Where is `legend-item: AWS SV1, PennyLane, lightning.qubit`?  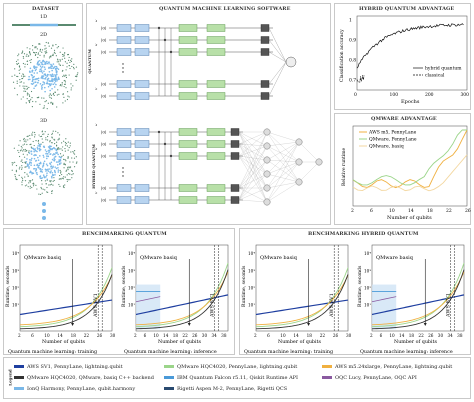
legend-item: AWS SV1, PennyLane, lightning.qubit is located at coordinates (68, 367).